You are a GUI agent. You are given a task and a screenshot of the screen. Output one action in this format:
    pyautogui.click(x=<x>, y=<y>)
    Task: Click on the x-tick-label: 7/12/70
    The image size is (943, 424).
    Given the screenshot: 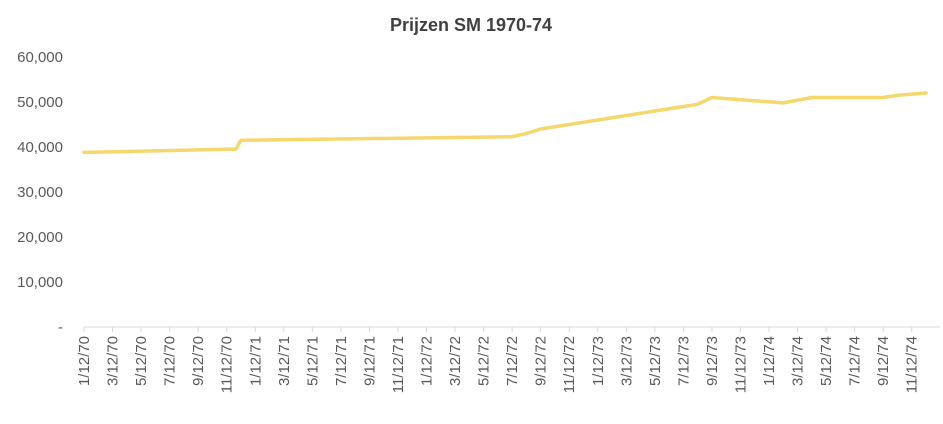 What is the action you would take?
    pyautogui.click(x=170, y=361)
    